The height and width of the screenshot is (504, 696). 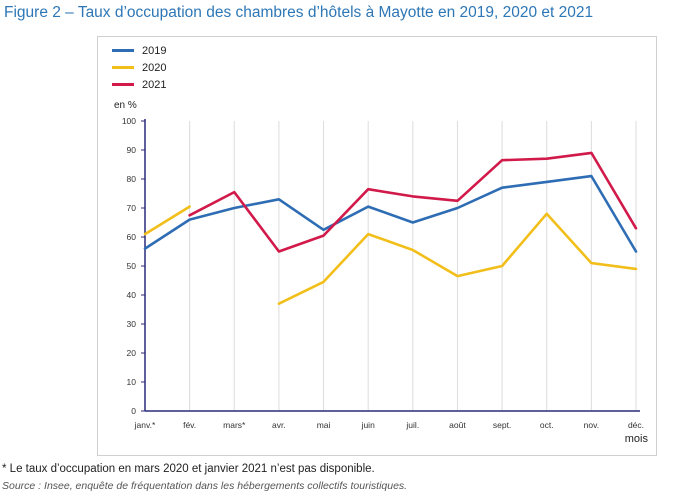 What do you see at coordinates (154, 84) in the screenshot?
I see `legend-label: 2021` at bounding box center [154, 84].